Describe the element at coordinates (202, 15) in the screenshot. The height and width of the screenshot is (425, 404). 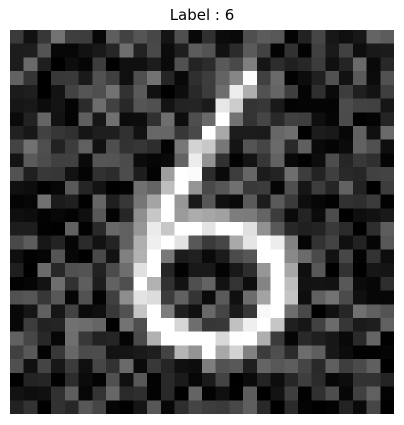
I see `figure-title: Label : 6` at that location.